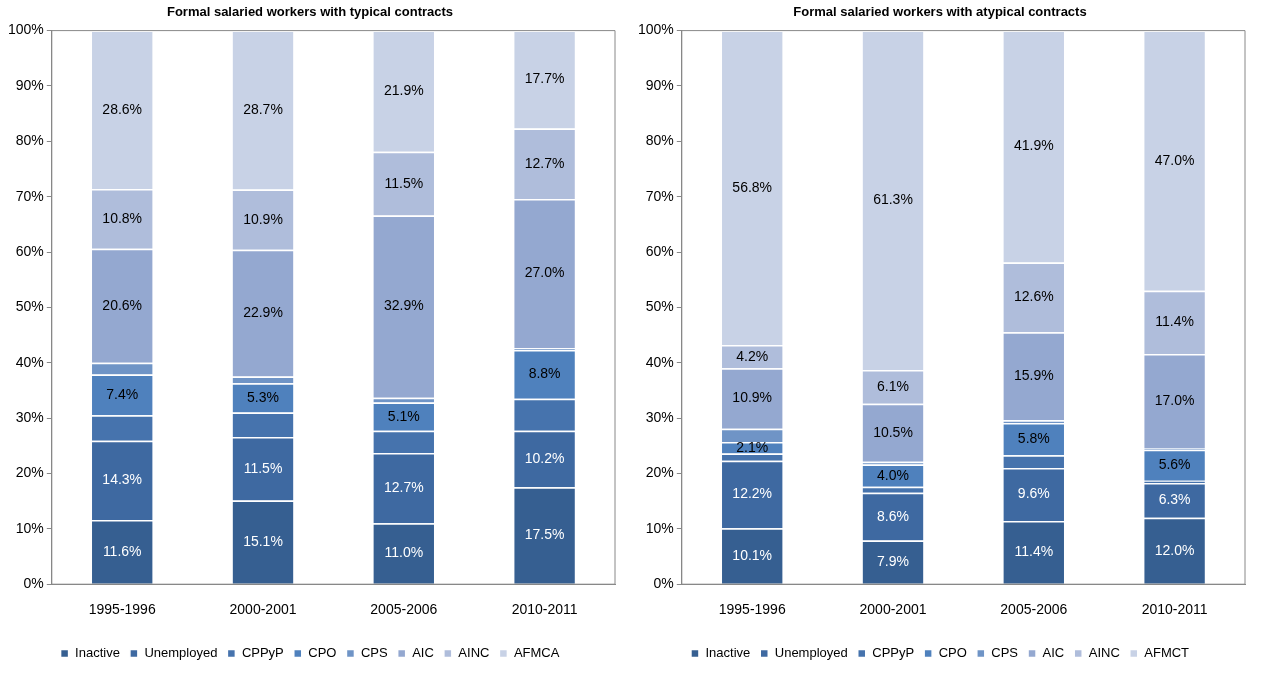 The width and height of the screenshot is (1261, 675). What do you see at coordinates (544, 78) in the screenshot?
I see `data-label: 17.7%` at bounding box center [544, 78].